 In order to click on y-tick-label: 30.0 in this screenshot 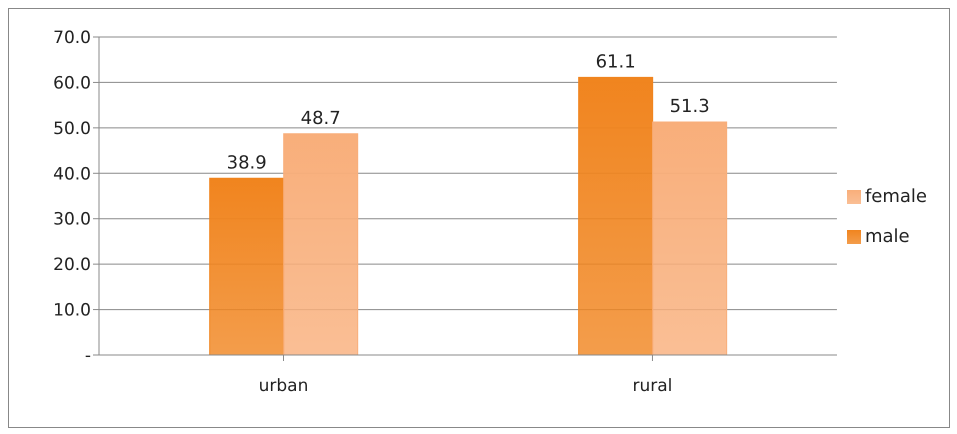, I will do `click(72, 220)`.